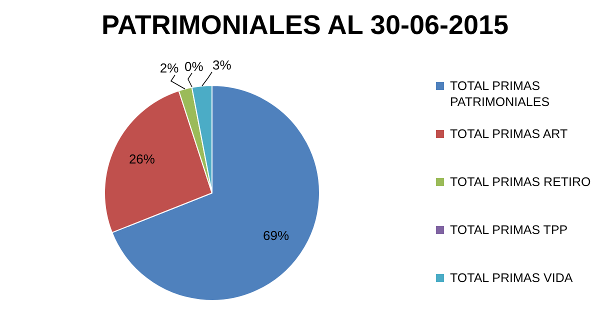 This screenshot has height=336, width=610. What do you see at coordinates (509, 134) in the screenshot?
I see `legend-label: TOTAL PRIMAS ART` at bounding box center [509, 134].